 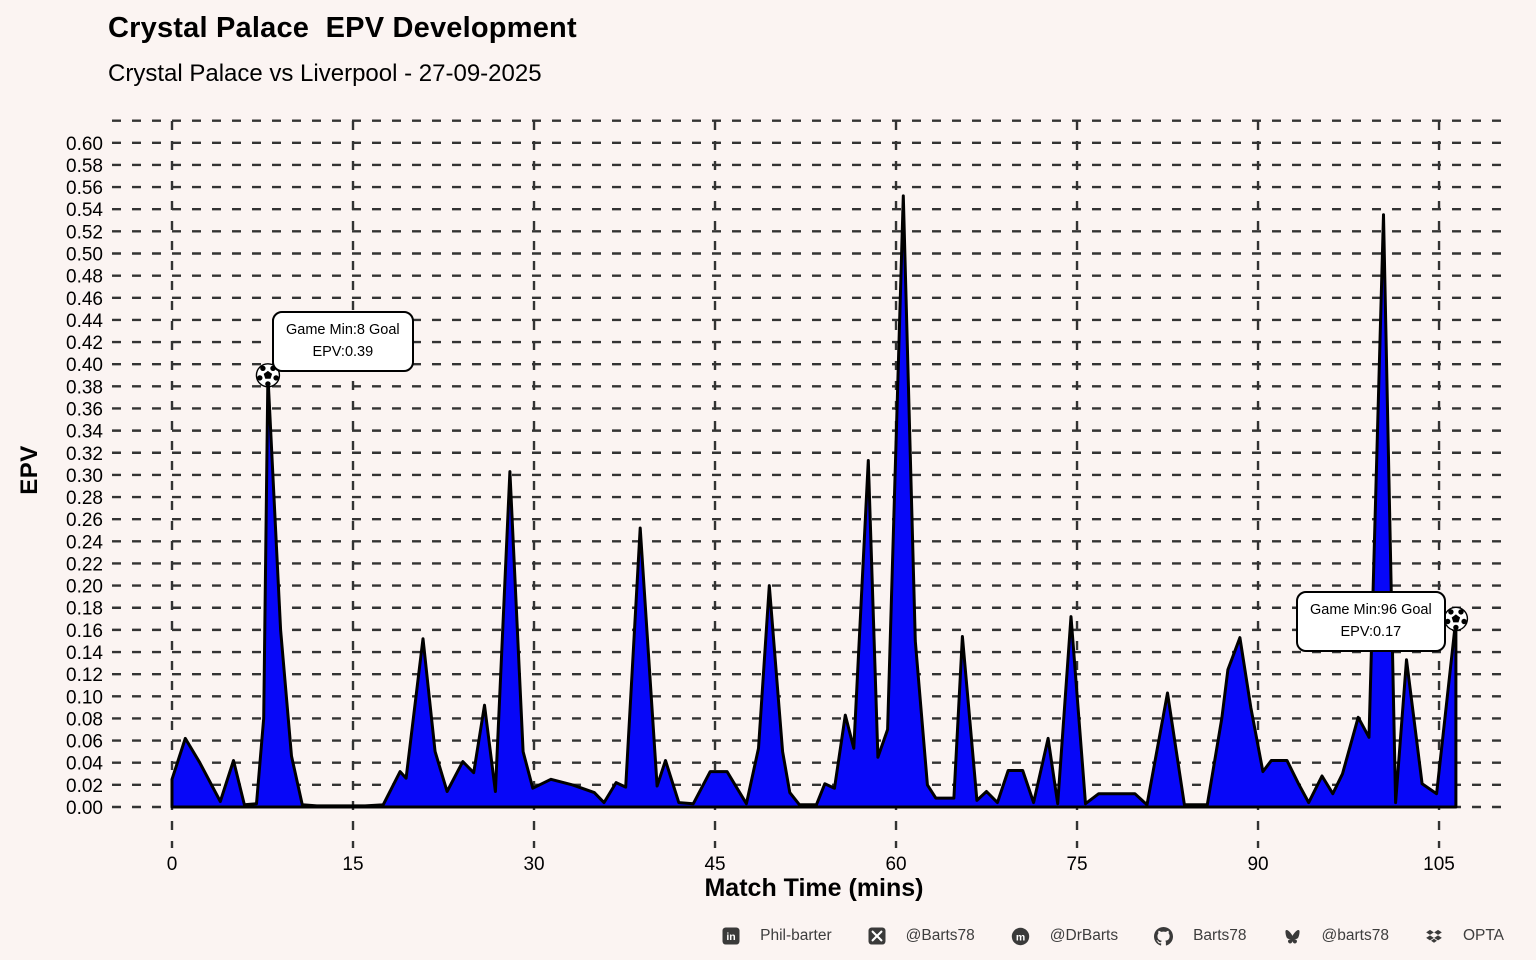 What do you see at coordinates (84, 675) in the screenshot?
I see `y-tick-label: 0.12` at bounding box center [84, 675].